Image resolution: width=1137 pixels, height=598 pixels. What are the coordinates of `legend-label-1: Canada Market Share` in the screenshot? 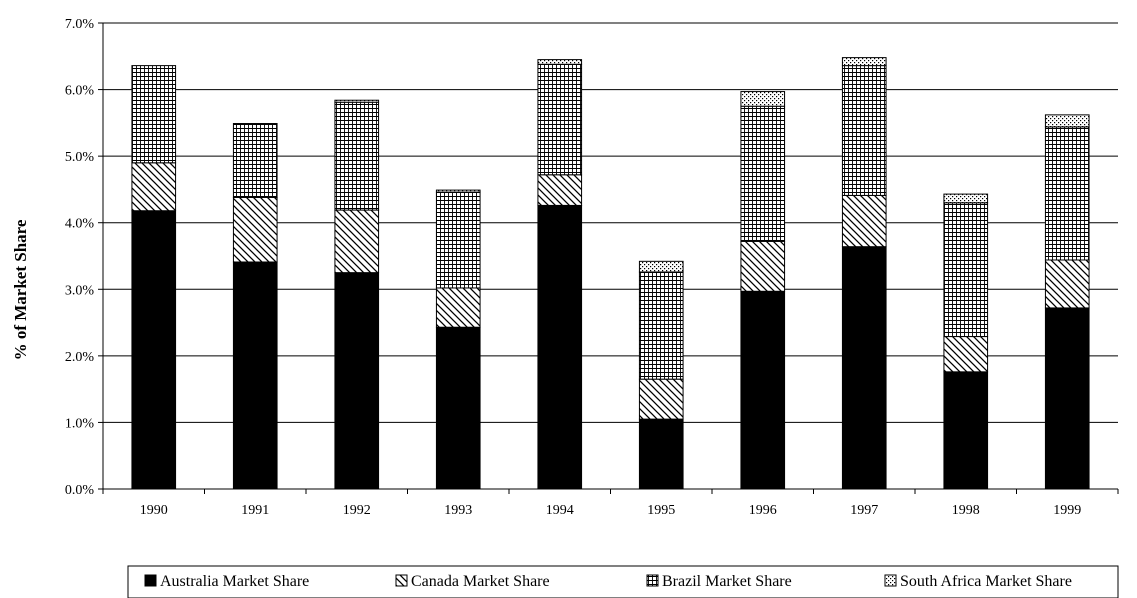 It's located at (480, 581).